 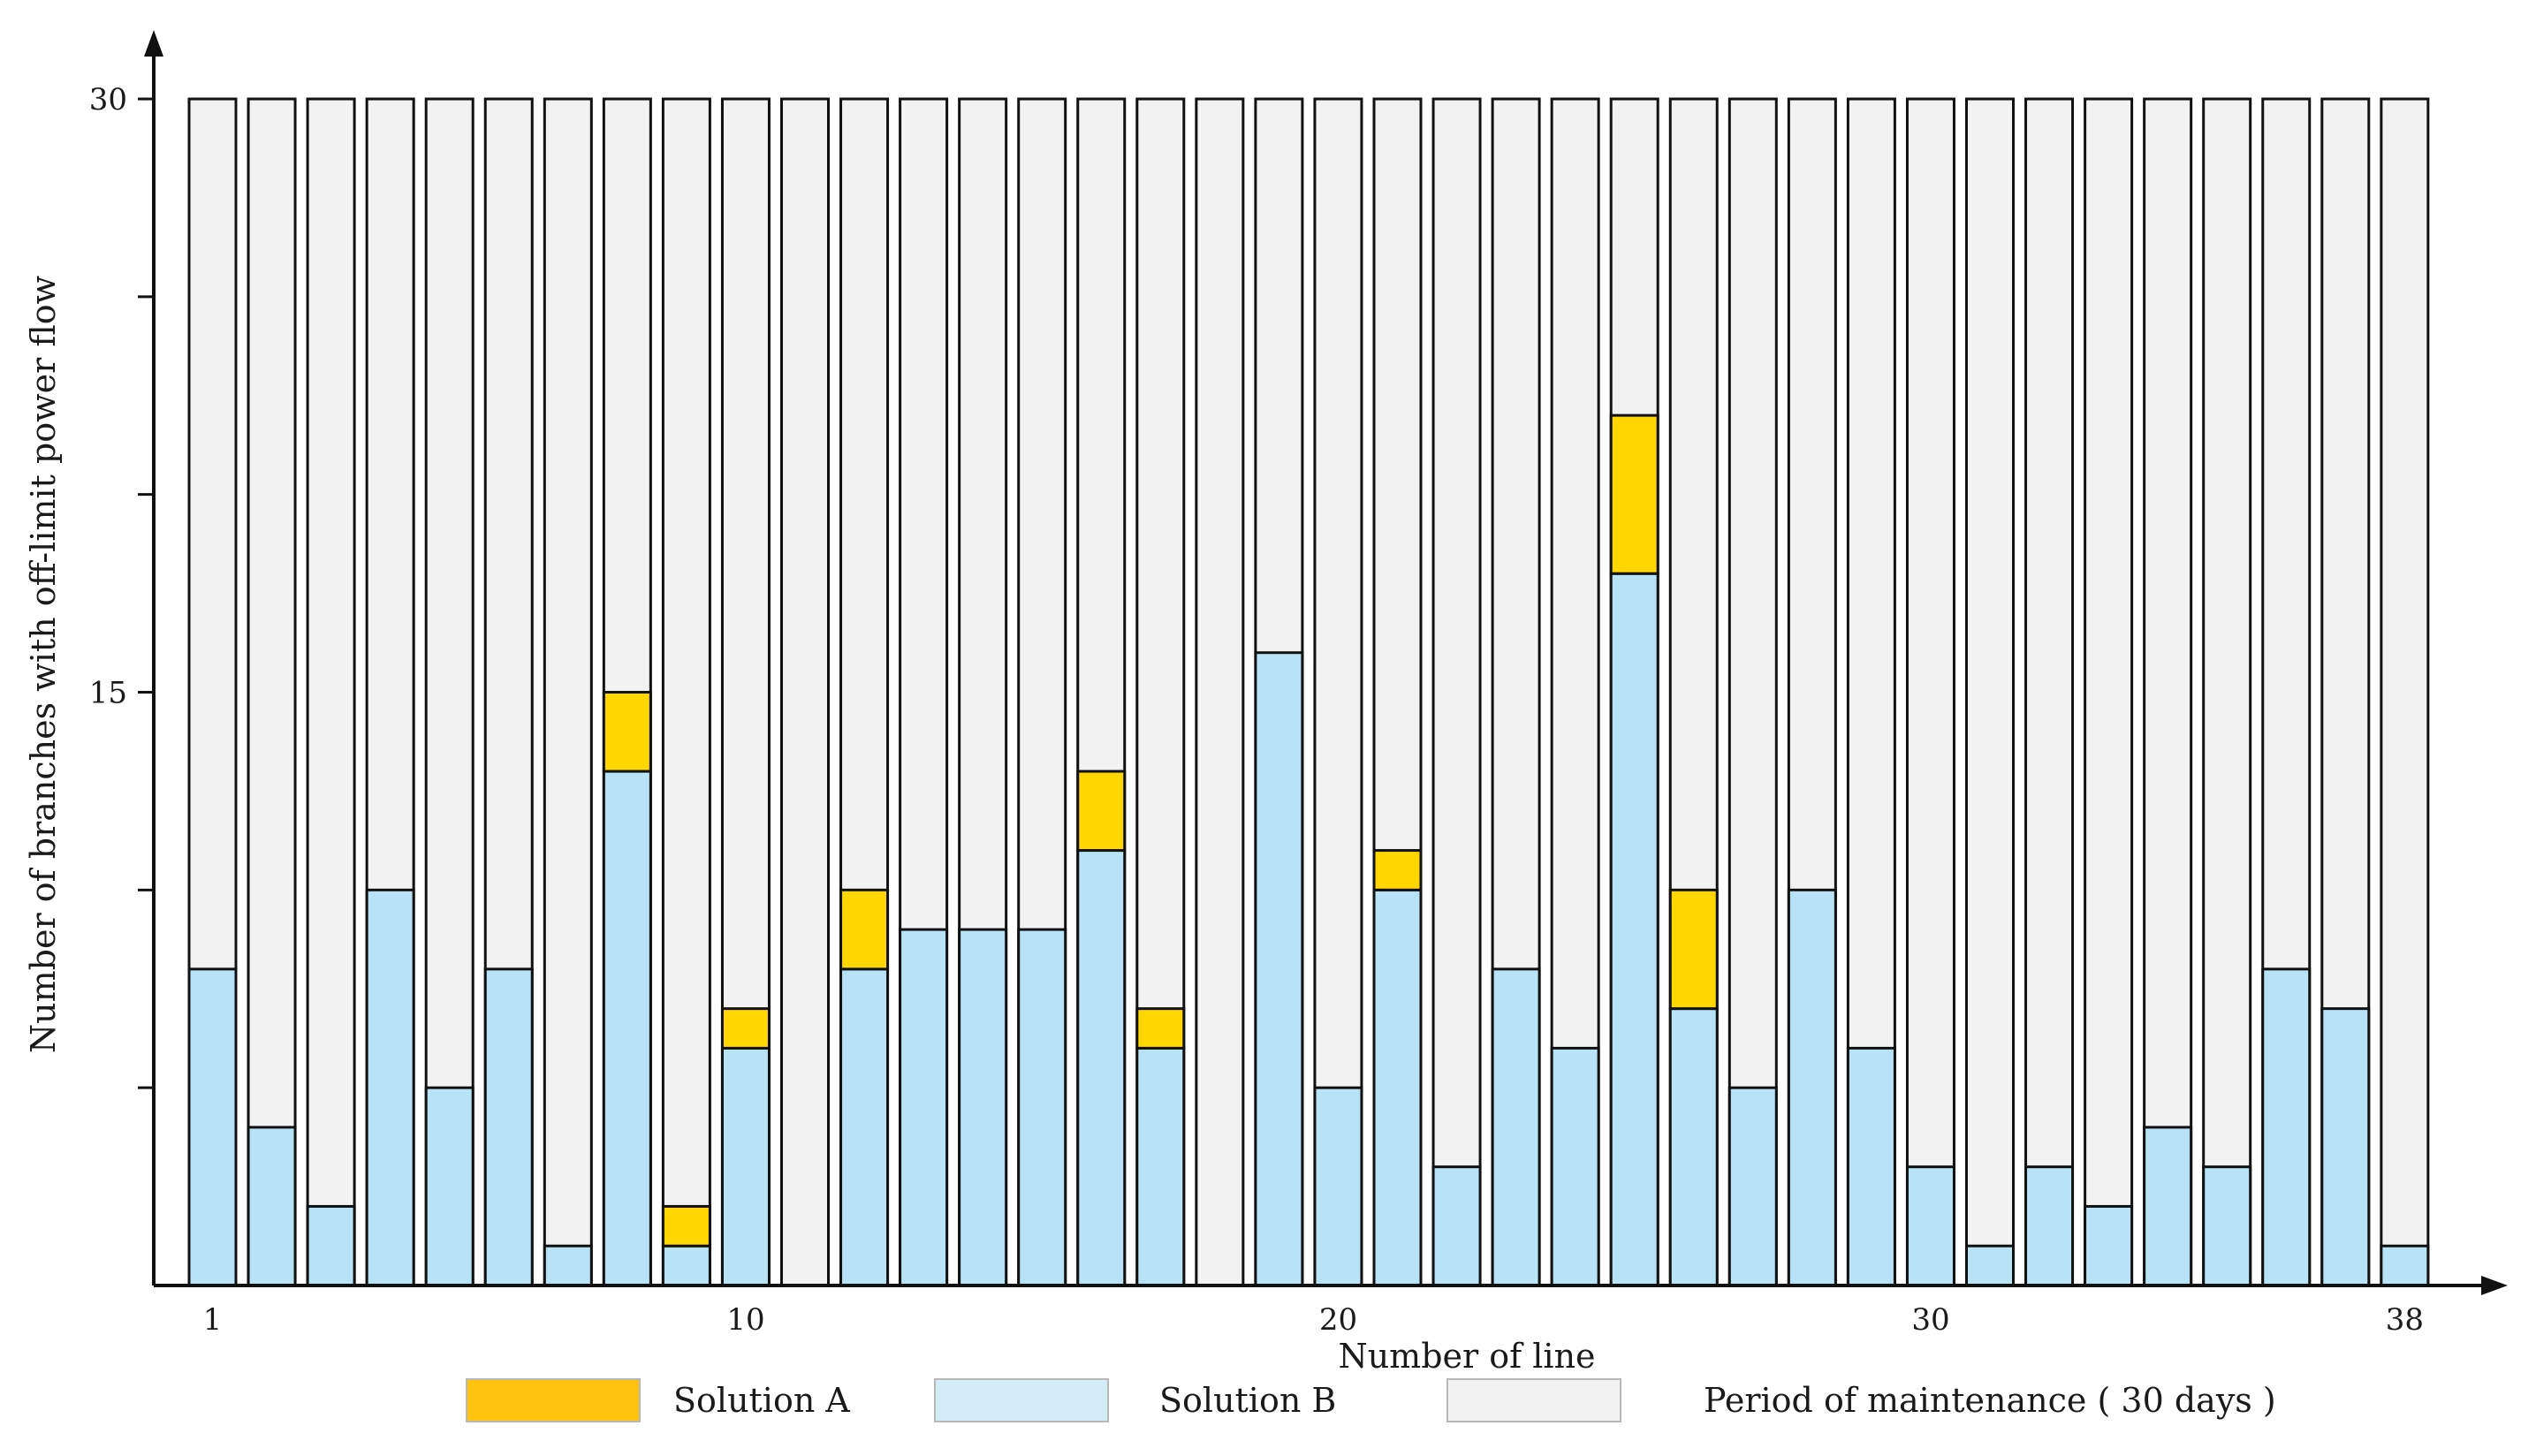 What do you see at coordinates (1338, 1320) in the screenshot?
I see `x-tick-label-20: 20` at bounding box center [1338, 1320].